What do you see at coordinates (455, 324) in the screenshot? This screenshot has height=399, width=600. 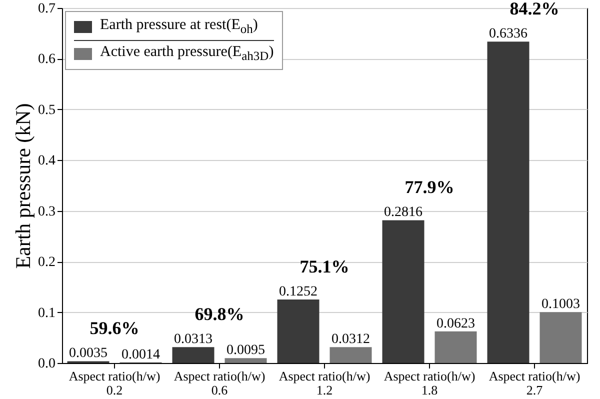 I see `data-label: 0.0623` at bounding box center [455, 324].